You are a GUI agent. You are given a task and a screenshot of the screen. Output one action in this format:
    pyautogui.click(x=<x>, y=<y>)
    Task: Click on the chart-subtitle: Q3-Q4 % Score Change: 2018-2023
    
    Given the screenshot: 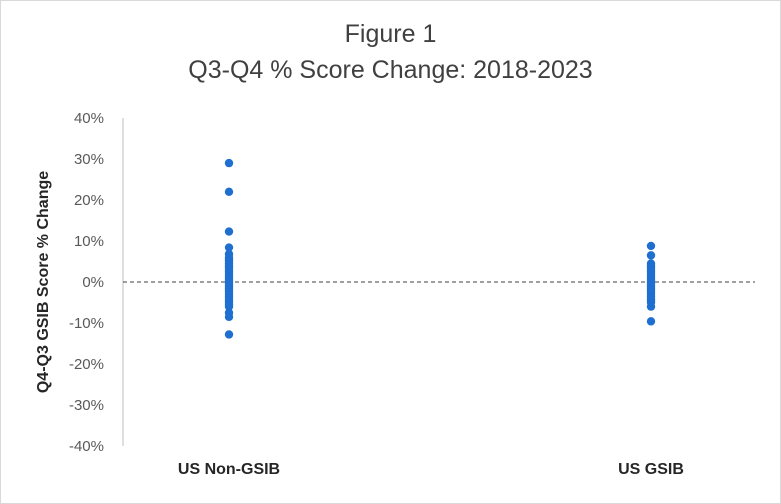 What is the action you would take?
    pyautogui.click(x=390, y=70)
    